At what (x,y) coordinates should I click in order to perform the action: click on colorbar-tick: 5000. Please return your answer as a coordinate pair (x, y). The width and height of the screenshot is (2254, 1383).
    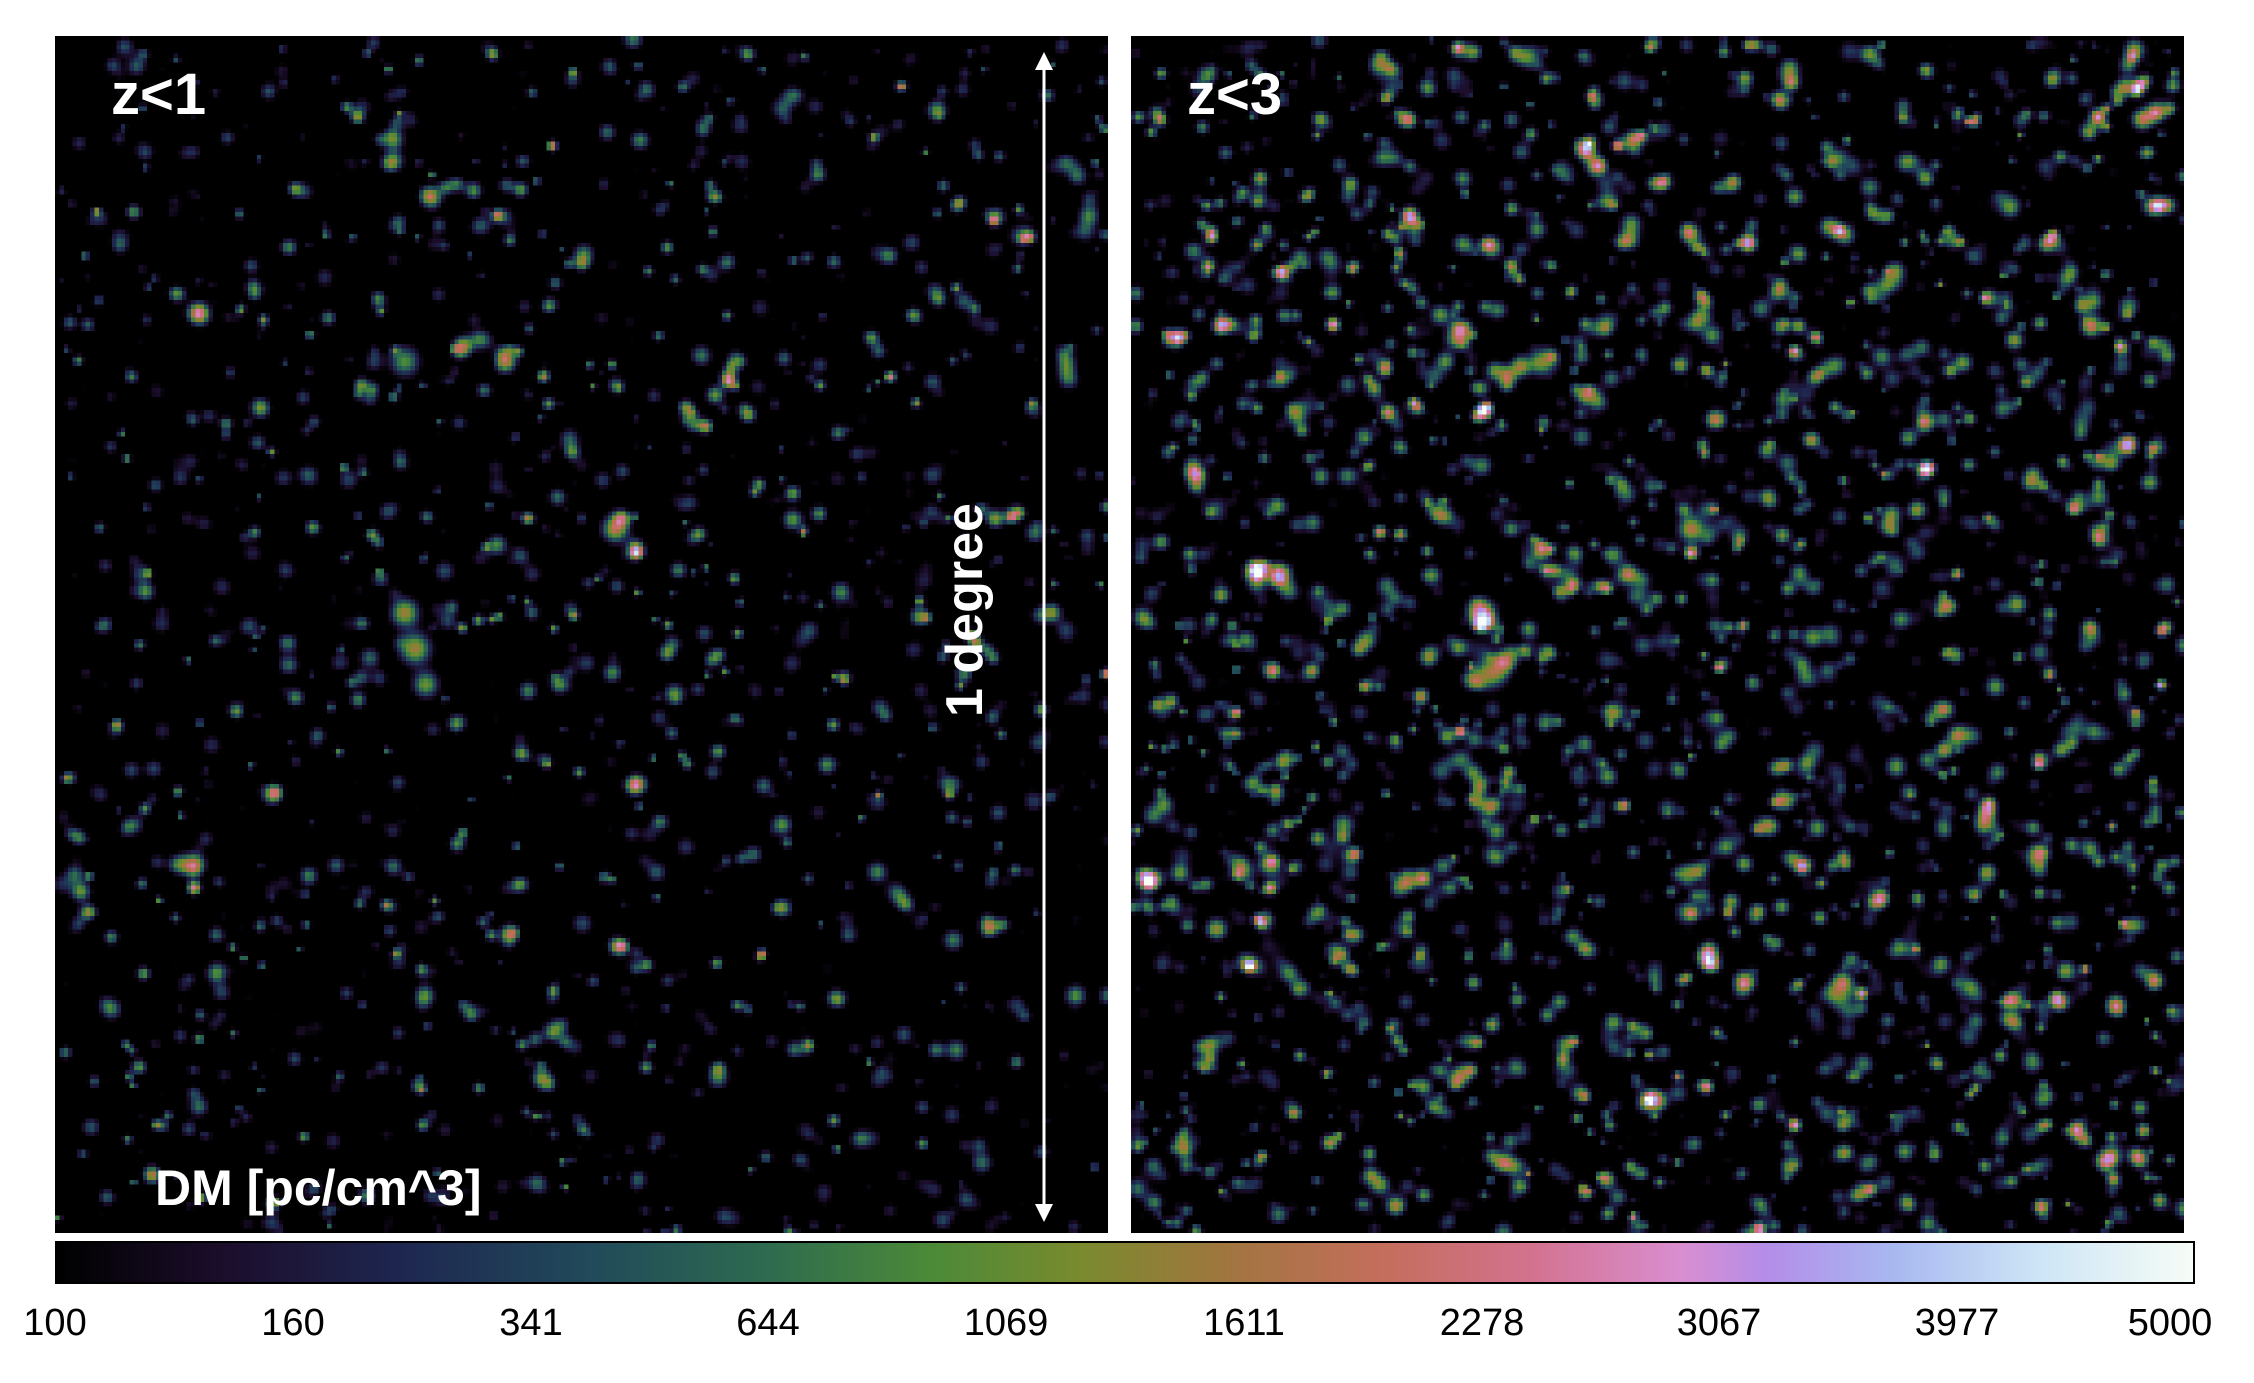
    Looking at the image, I should click on (2170, 1323).